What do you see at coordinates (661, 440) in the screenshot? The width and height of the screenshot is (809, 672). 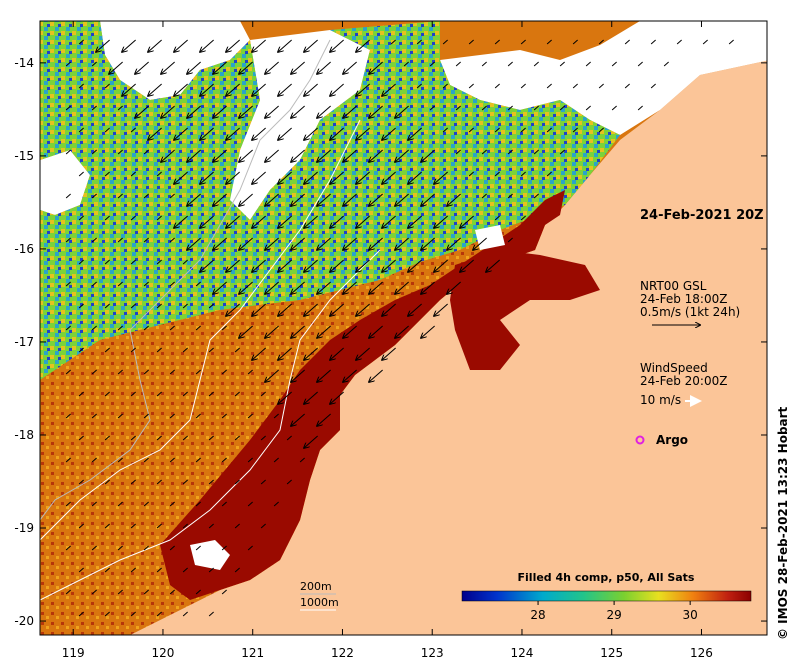 I see `argo-legend: Argo` at bounding box center [661, 440].